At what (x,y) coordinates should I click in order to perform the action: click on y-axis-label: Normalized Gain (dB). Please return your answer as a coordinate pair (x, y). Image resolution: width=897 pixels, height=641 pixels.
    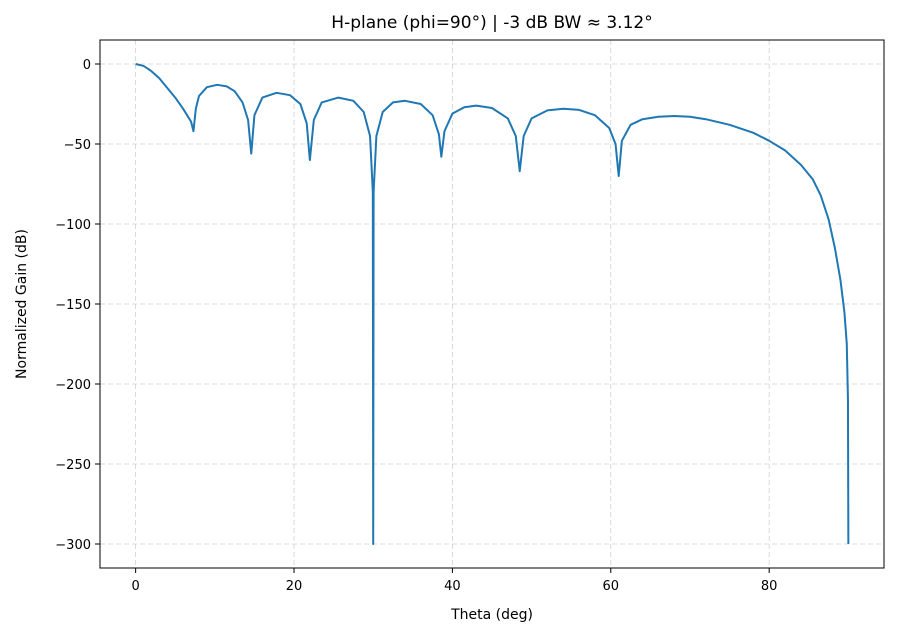
    Looking at the image, I should click on (22, 304).